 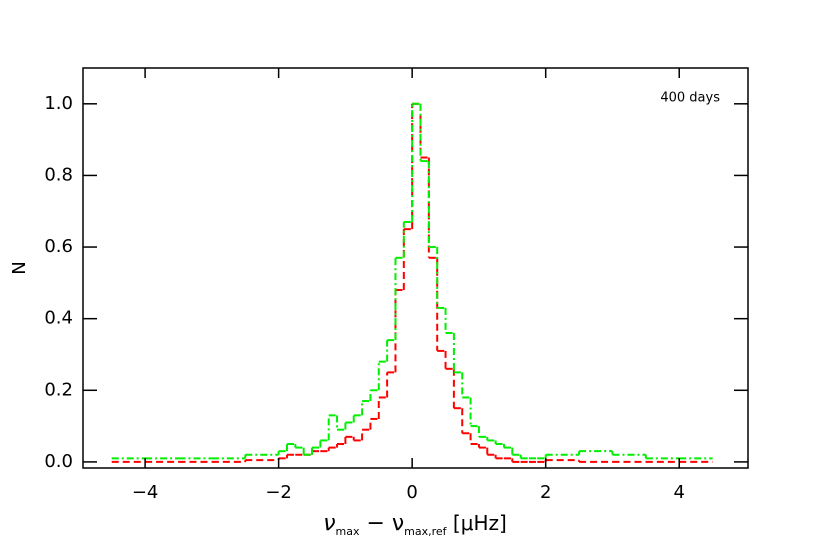 What do you see at coordinates (278, 492) in the screenshot?
I see `x-tick-label: −2` at bounding box center [278, 492].